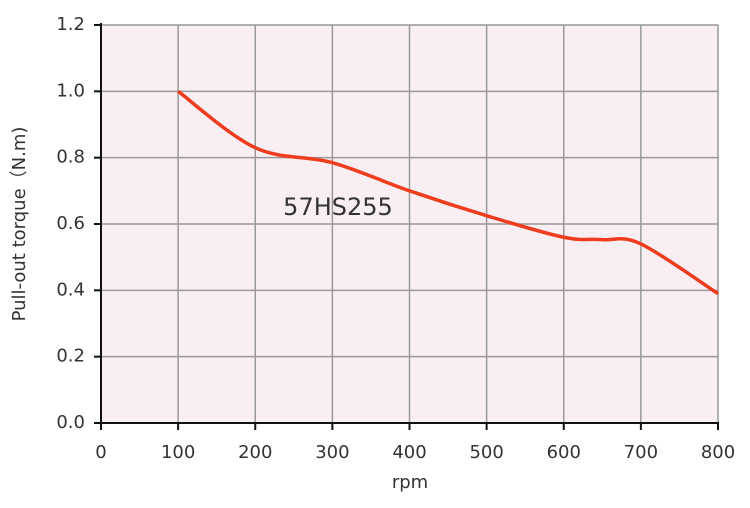 The height and width of the screenshot is (508, 750). What do you see at coordinates (486, 452) in the screenshot?
I see `x-tick-label: 500` at bounding box center [486, 452].